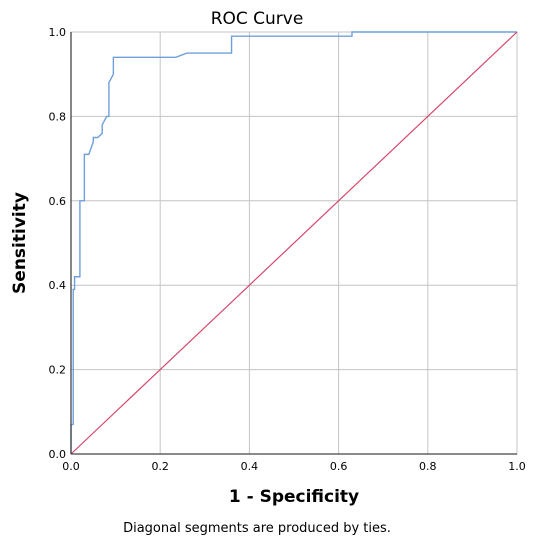  What do you see at coordinates (58, 201) in the screenshot?
I see `y-tick-label: 0.6` at bounding box center [58, 201].